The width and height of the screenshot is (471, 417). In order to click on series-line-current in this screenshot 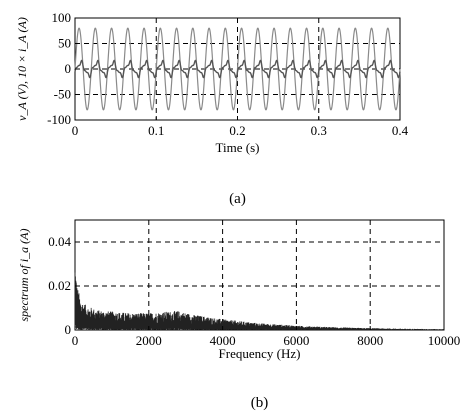, I will do `click(237, 69)`.